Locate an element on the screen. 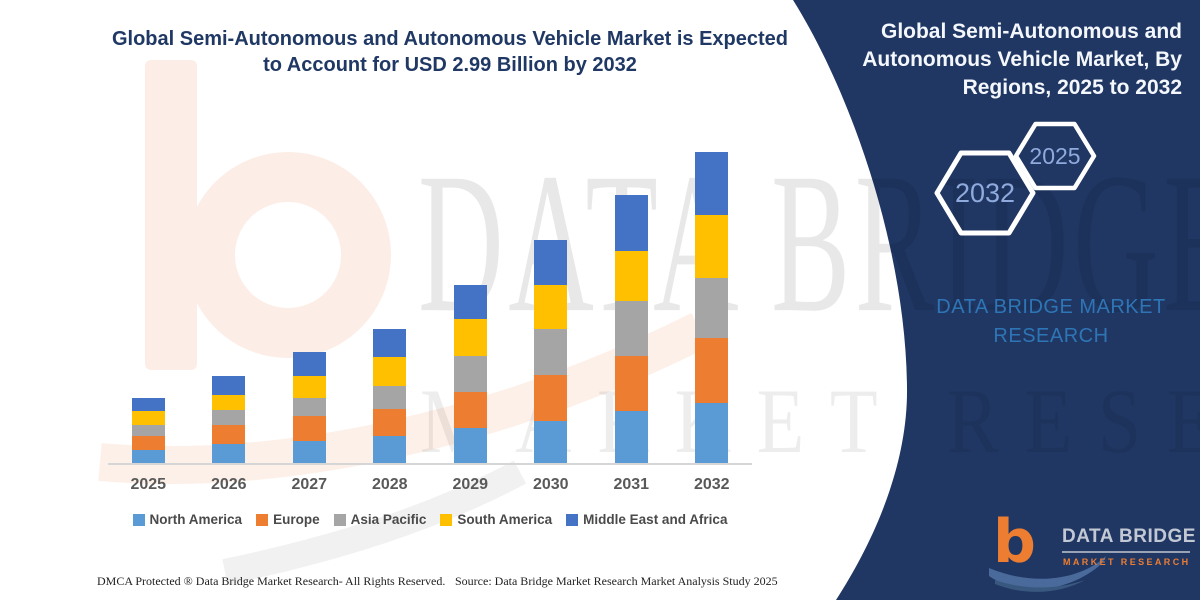  bar-stack-2027 is located at coordinates (309, 407).